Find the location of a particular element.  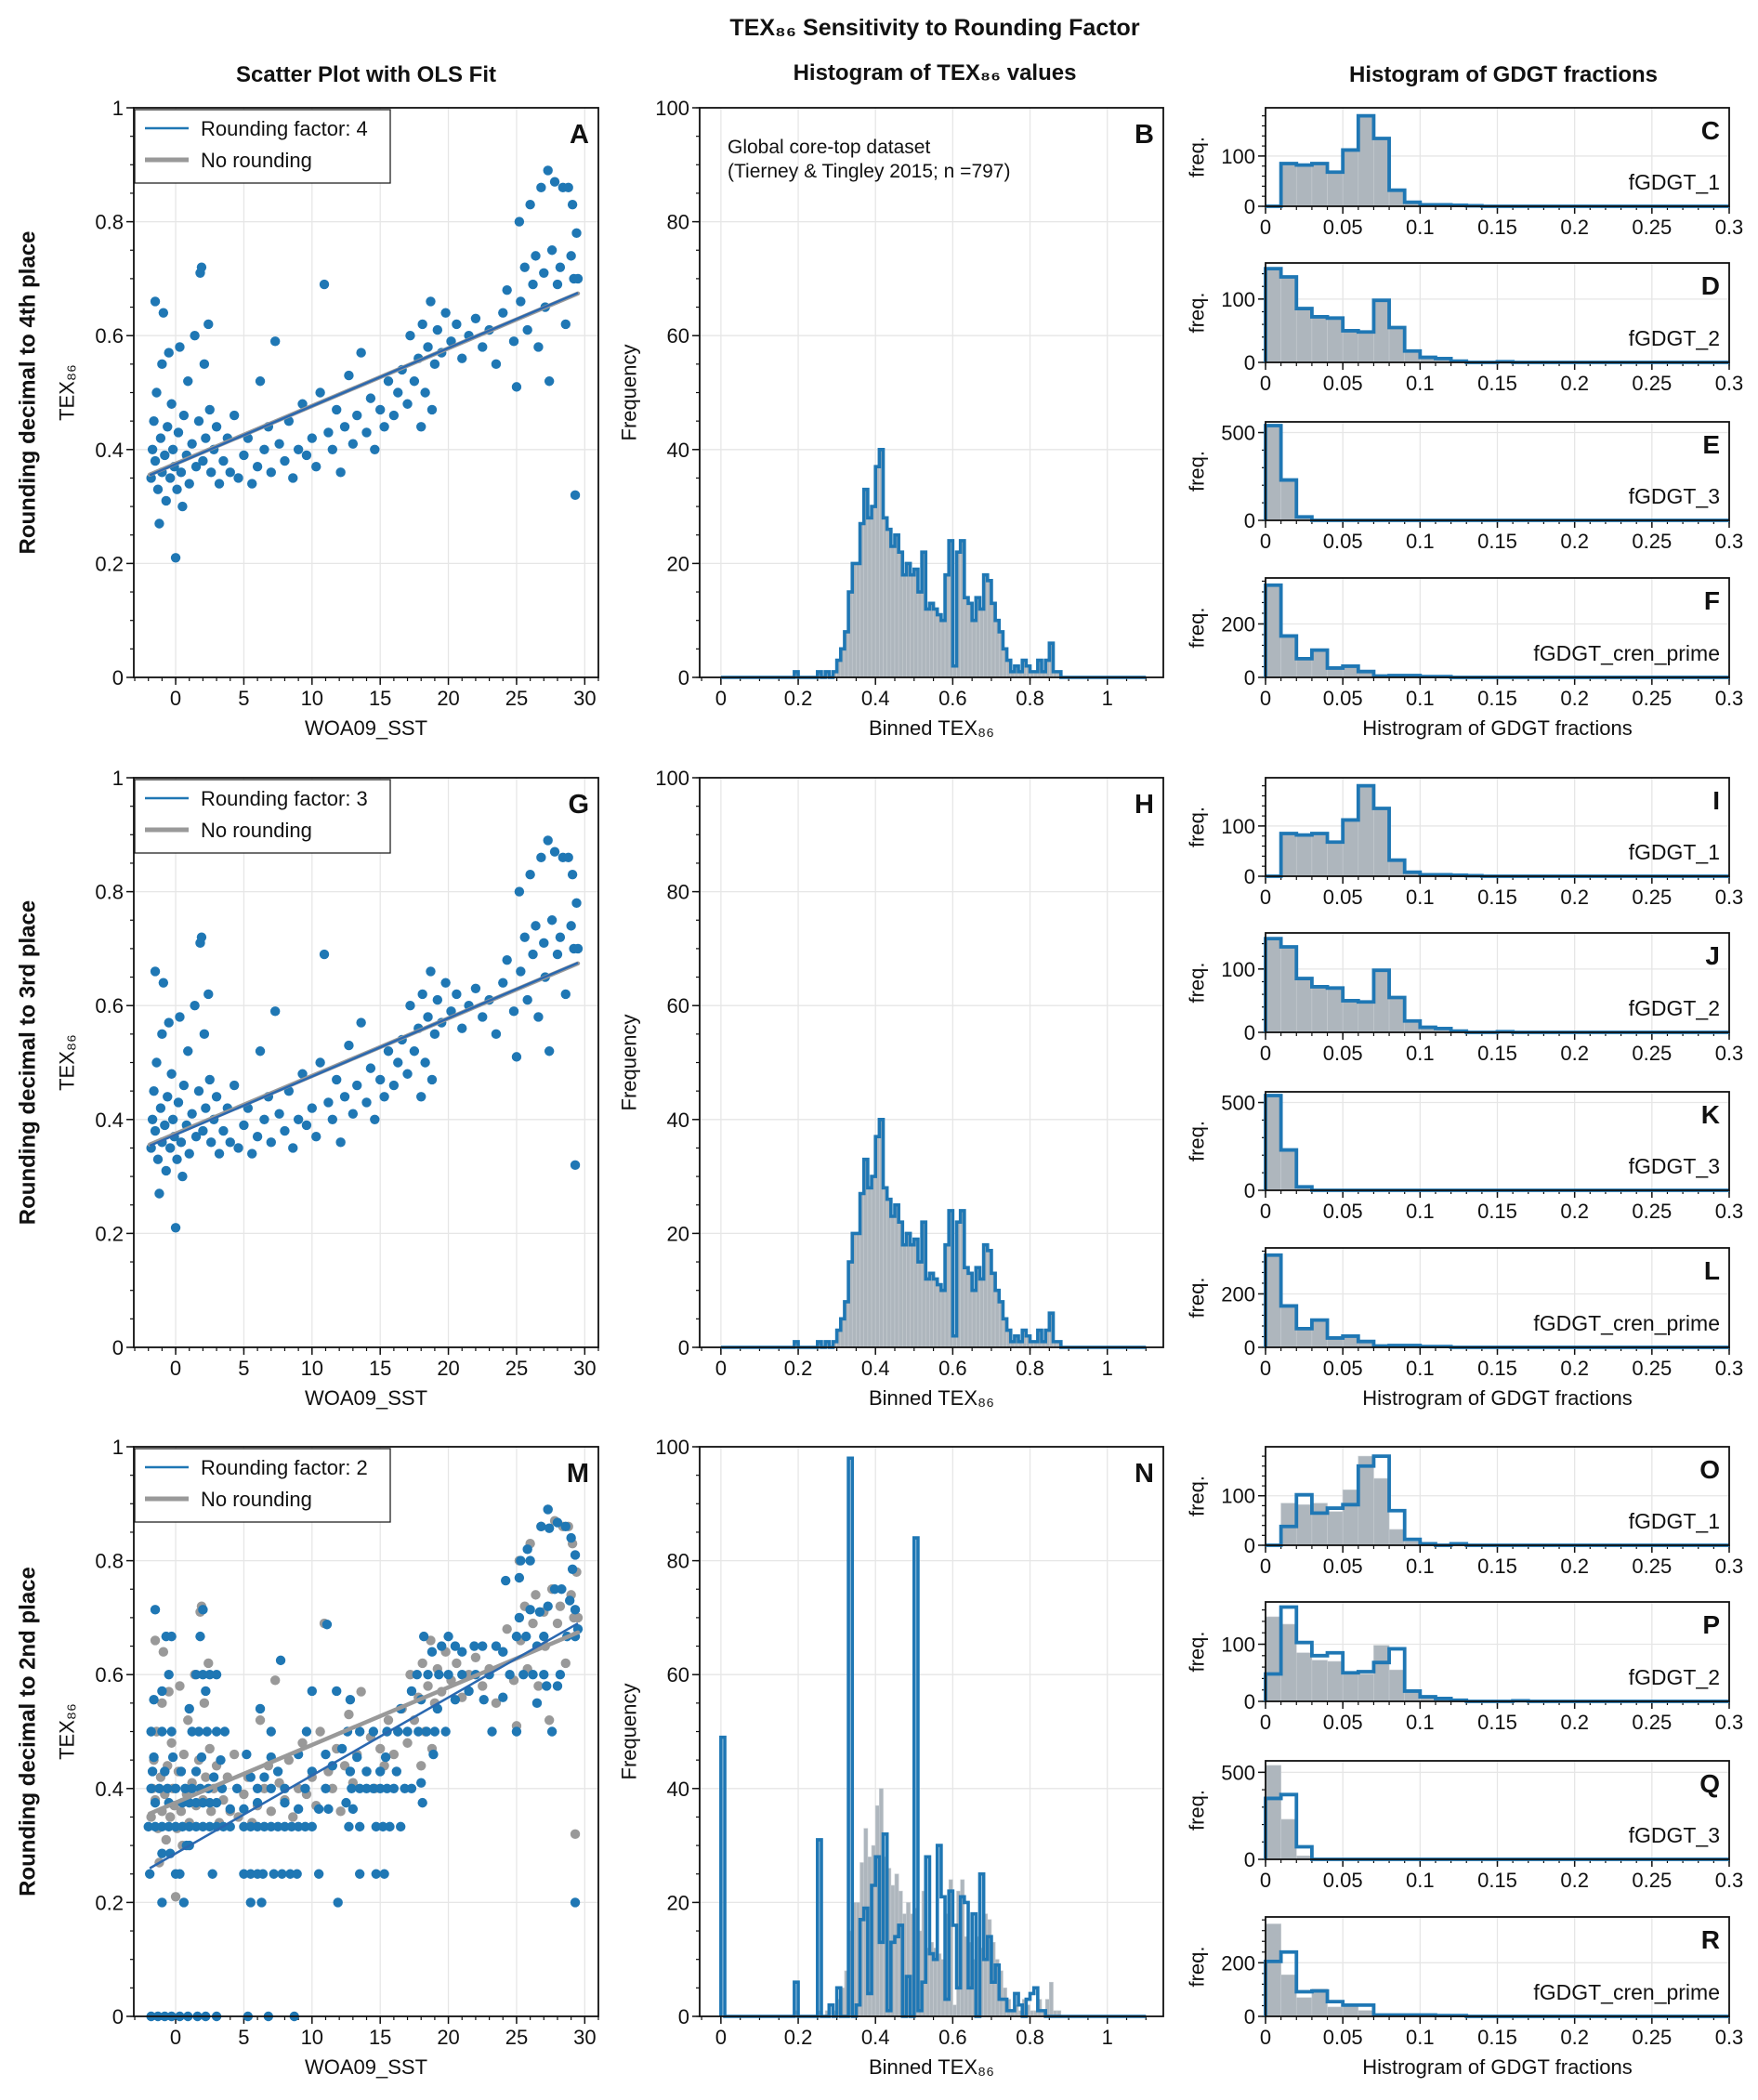

y-tick-label: 1 is located at coordinates (118, 1447).